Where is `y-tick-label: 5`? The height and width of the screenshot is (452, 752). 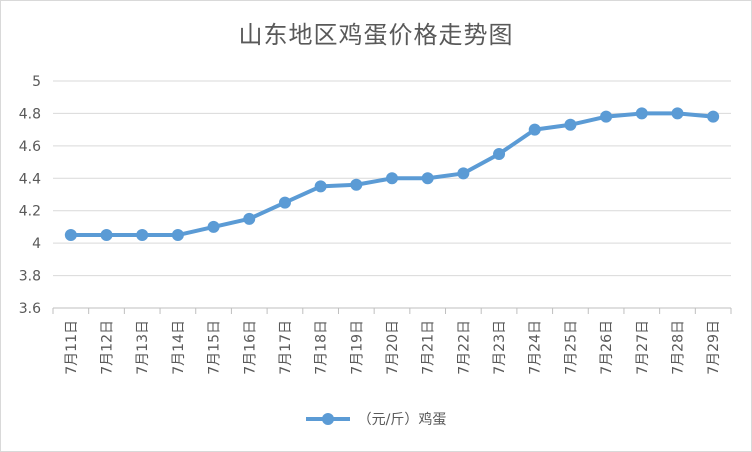
y-tick-label: 5 is located at coordinates (36, 82).